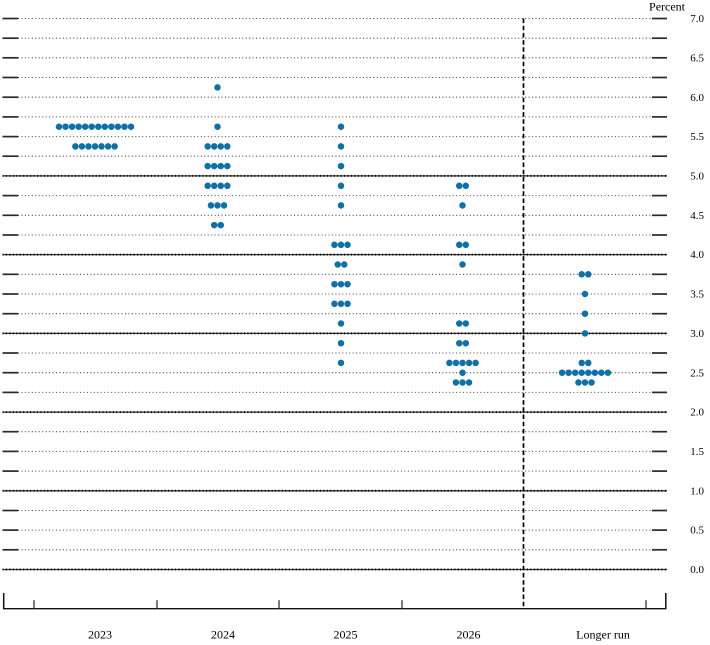  I want to click on svg-text: 6.0, so click(697, 98).